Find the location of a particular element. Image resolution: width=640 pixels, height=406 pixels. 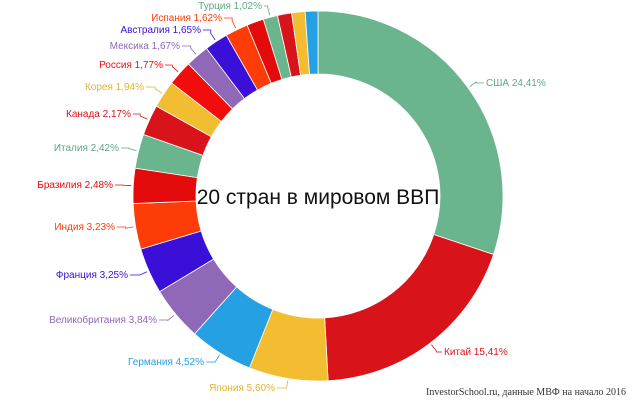

slice-label: Мексика 1,67% is located at coordinates (145, 46).